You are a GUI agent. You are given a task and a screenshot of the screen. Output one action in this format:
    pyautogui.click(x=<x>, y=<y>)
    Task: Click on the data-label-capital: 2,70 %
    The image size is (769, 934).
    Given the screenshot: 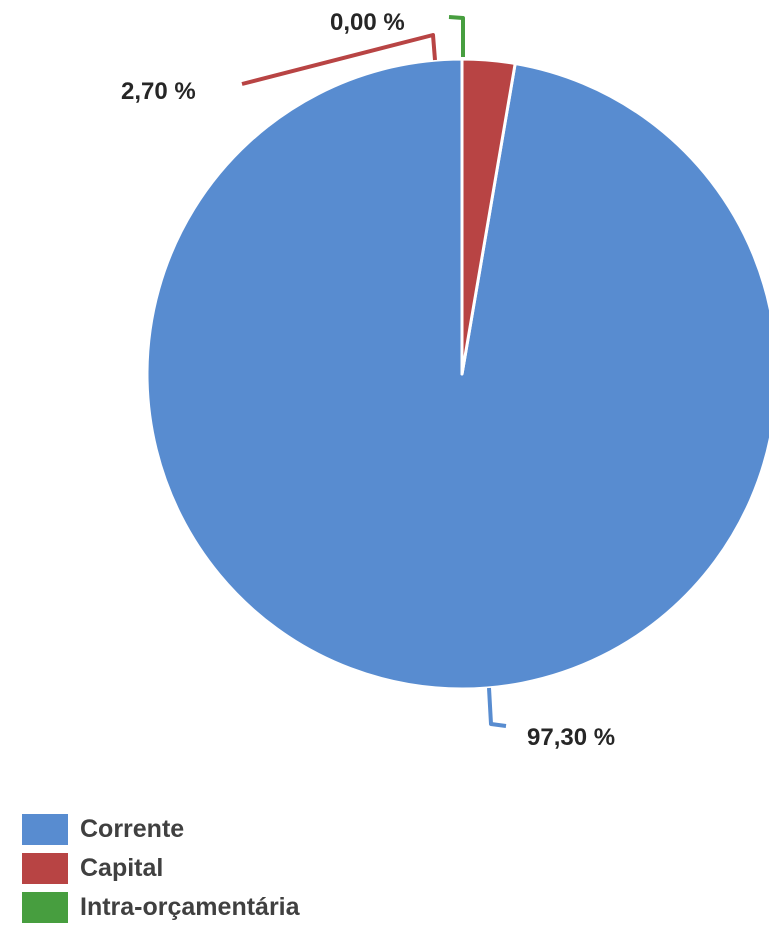 What is the action you would take?
    pyautogui.click(x=158, y=91)
    